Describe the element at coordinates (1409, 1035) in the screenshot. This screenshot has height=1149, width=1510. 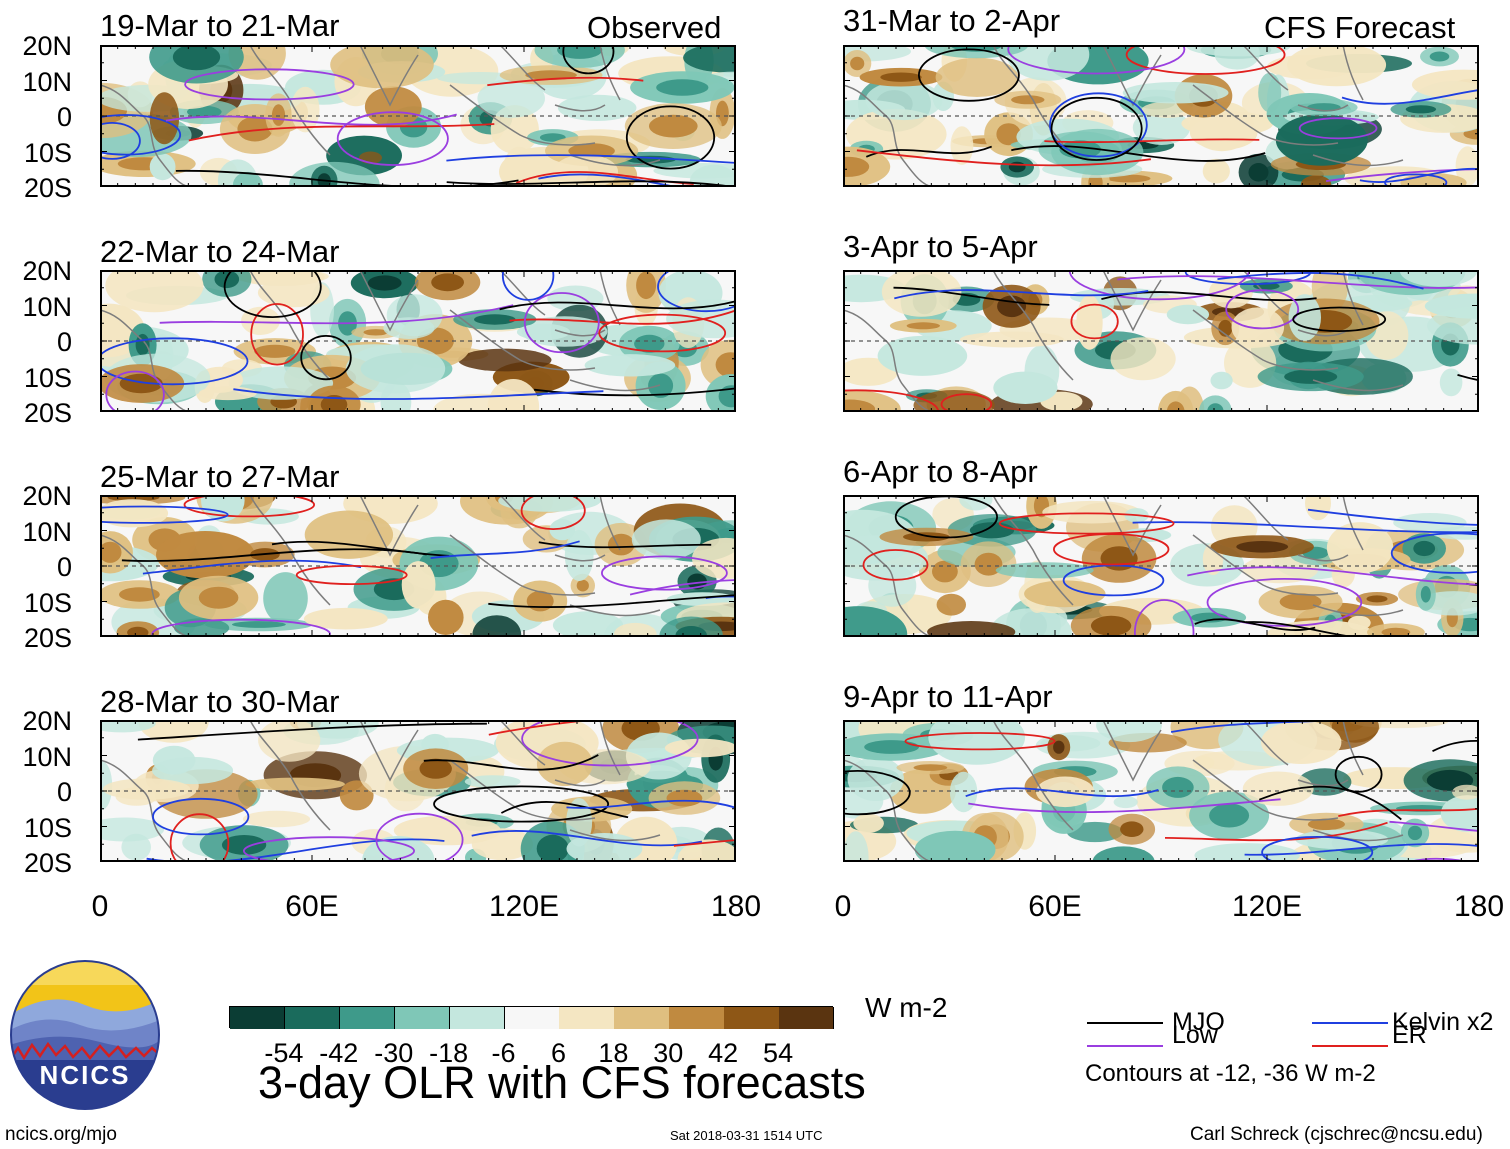
I see `legend-er-label: ER` at that location.